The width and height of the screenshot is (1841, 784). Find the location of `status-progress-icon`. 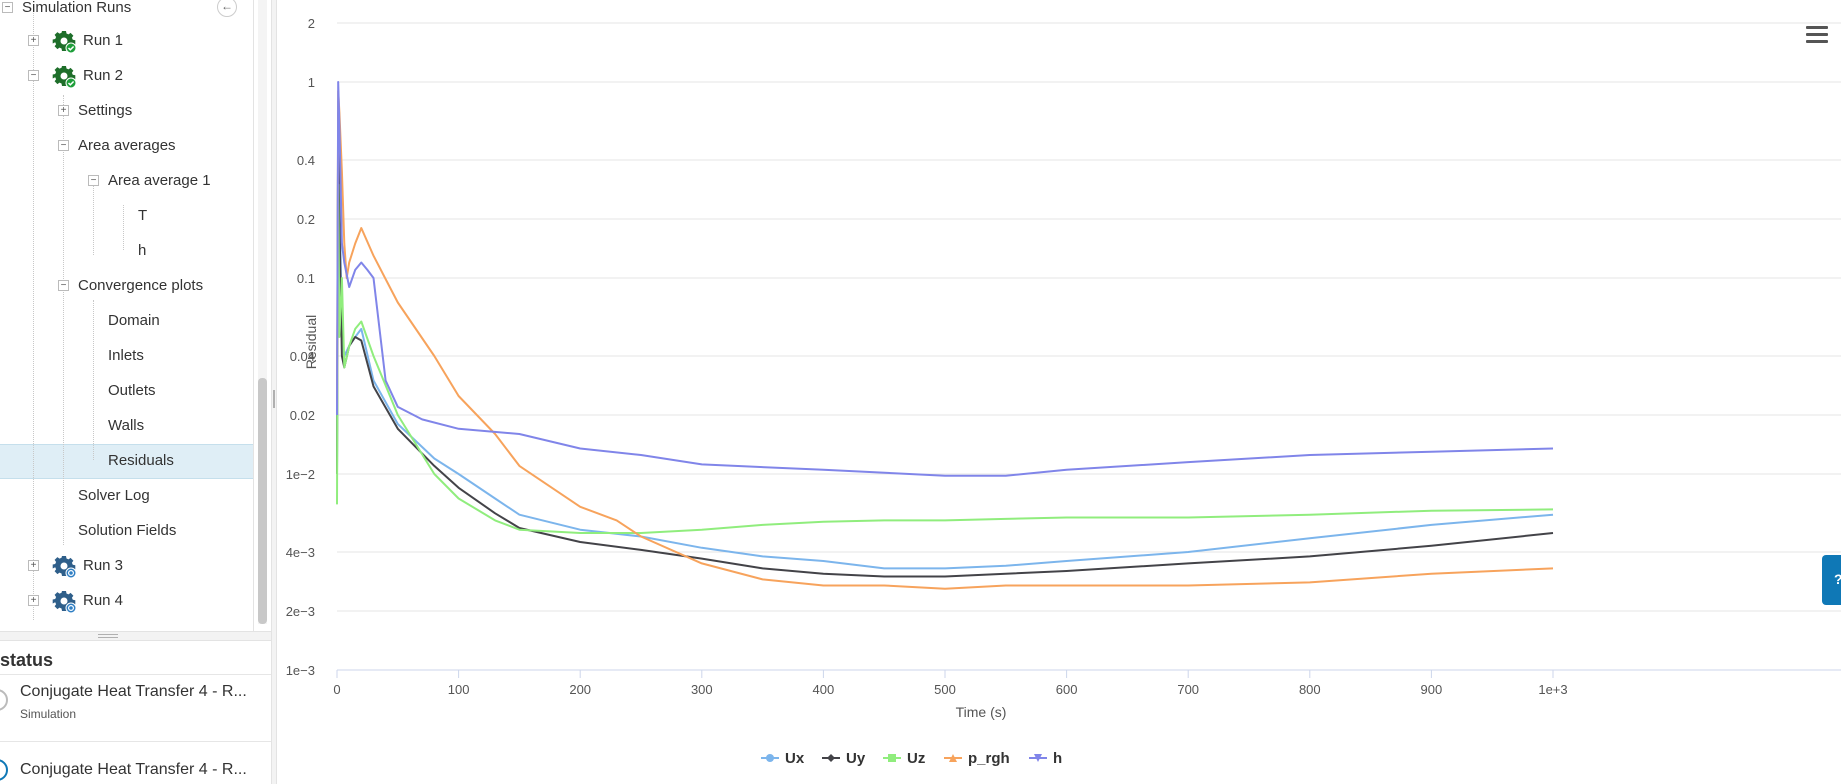

status-progress-icon is located at coordinates (4, 700).